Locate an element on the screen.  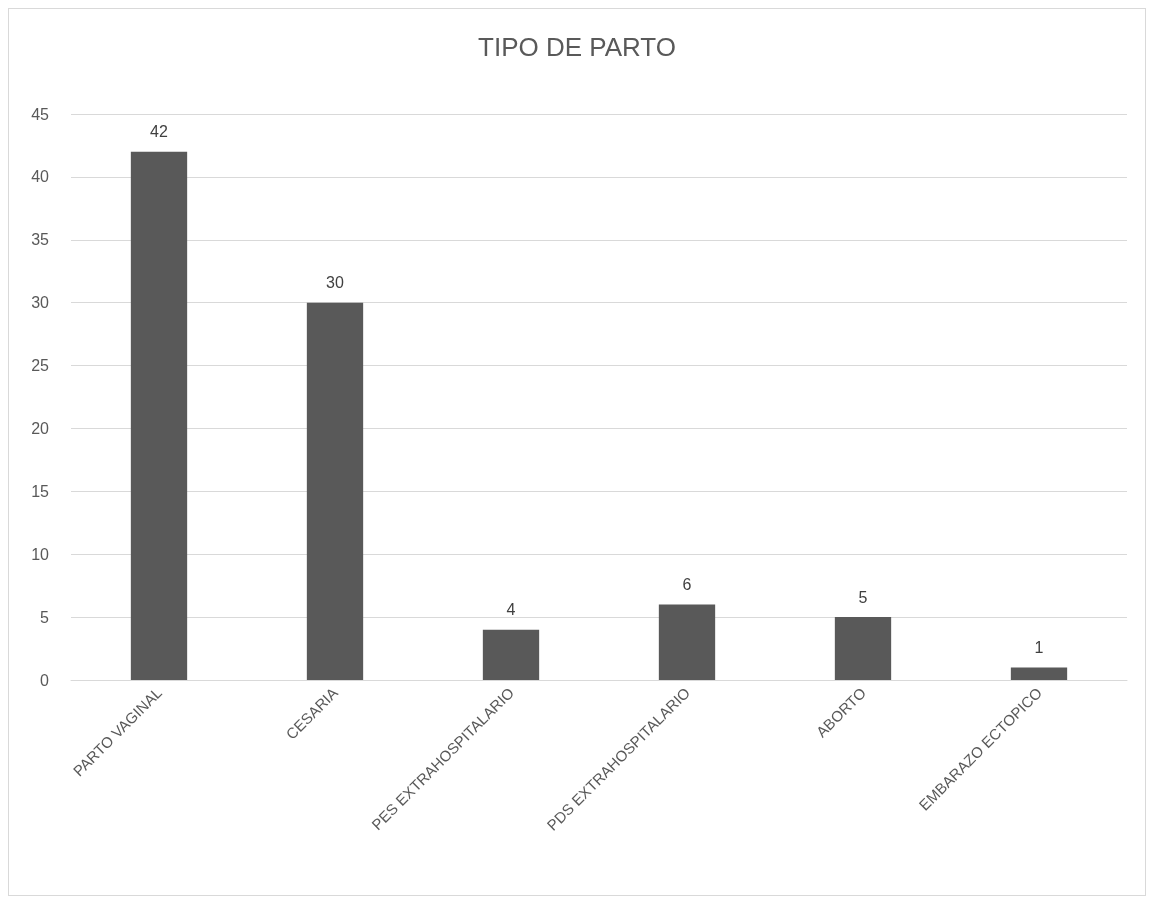
data-label: 5 is located at coordinates (863, 597).